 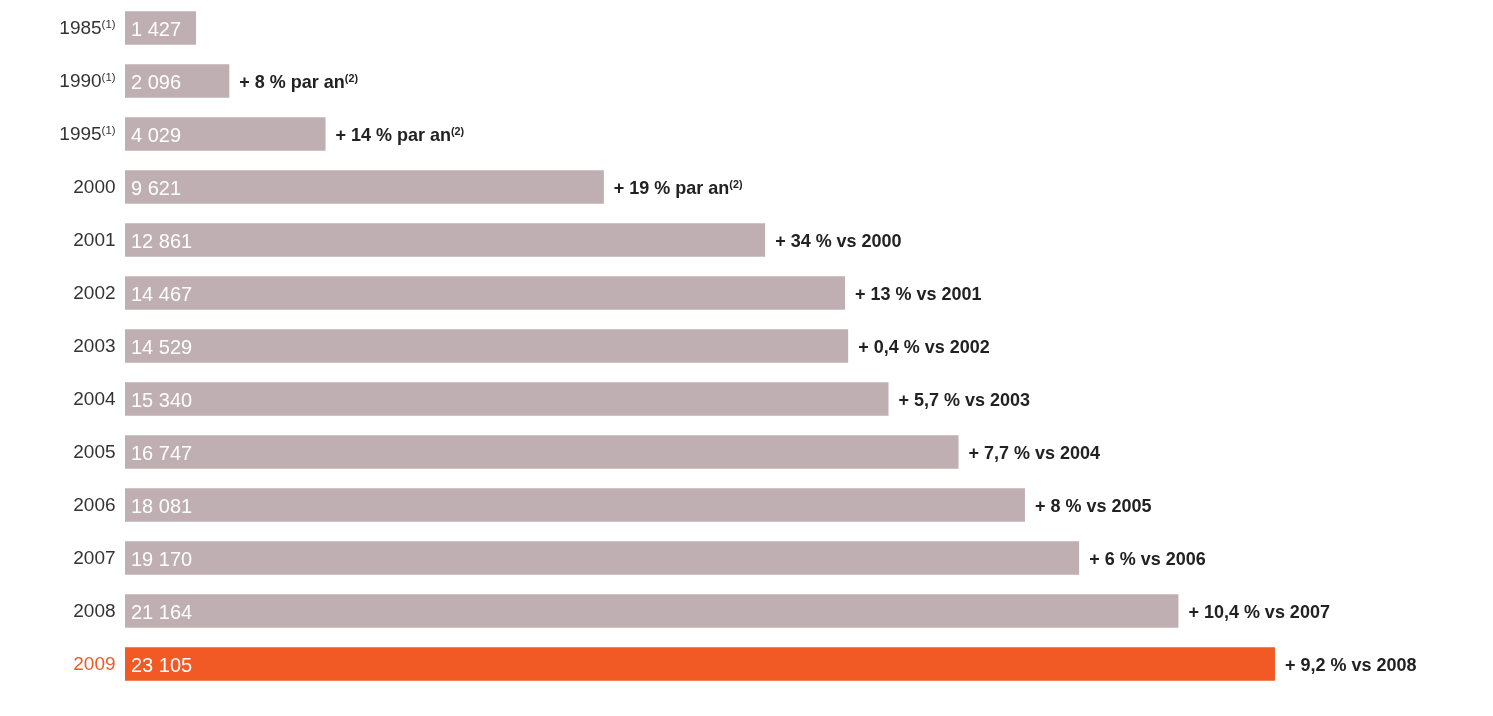 I want to click on y-tick-label: 2008, so click(x=94, y=610).